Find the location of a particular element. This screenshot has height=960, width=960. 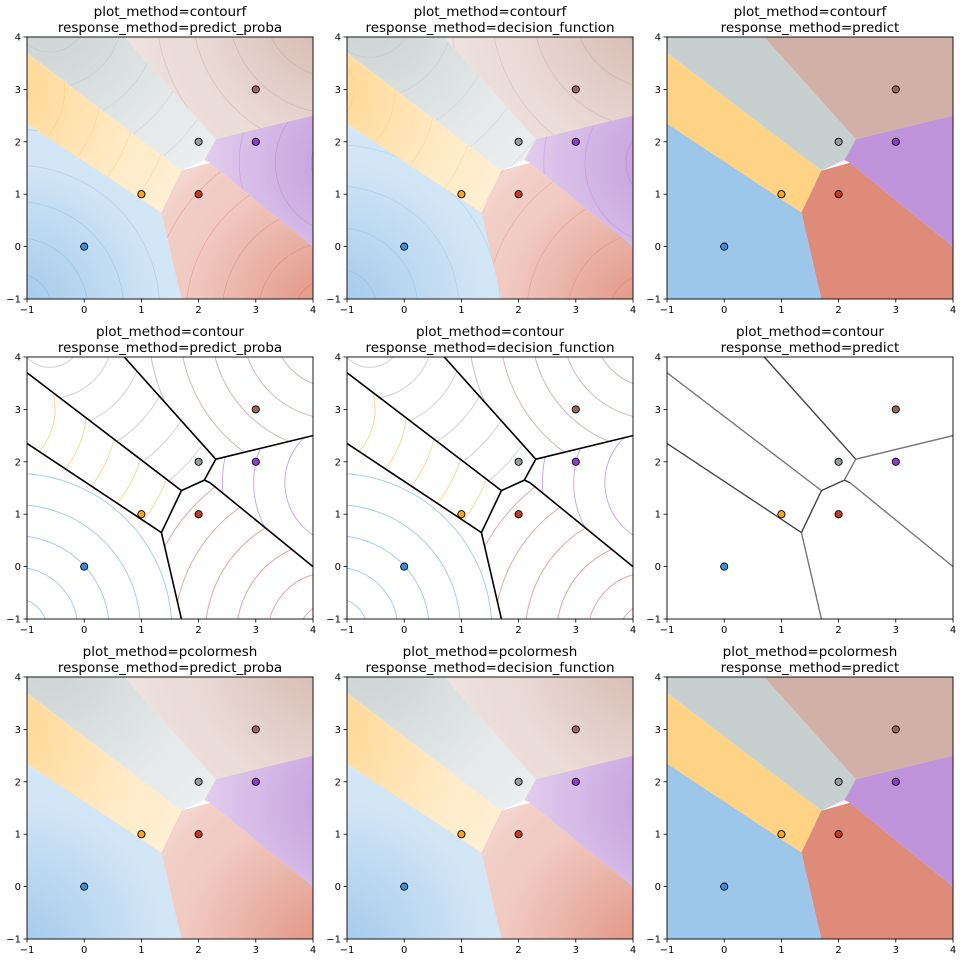

subplot-title-line2: response_method=decision_function is located at coordinates (489, 348).